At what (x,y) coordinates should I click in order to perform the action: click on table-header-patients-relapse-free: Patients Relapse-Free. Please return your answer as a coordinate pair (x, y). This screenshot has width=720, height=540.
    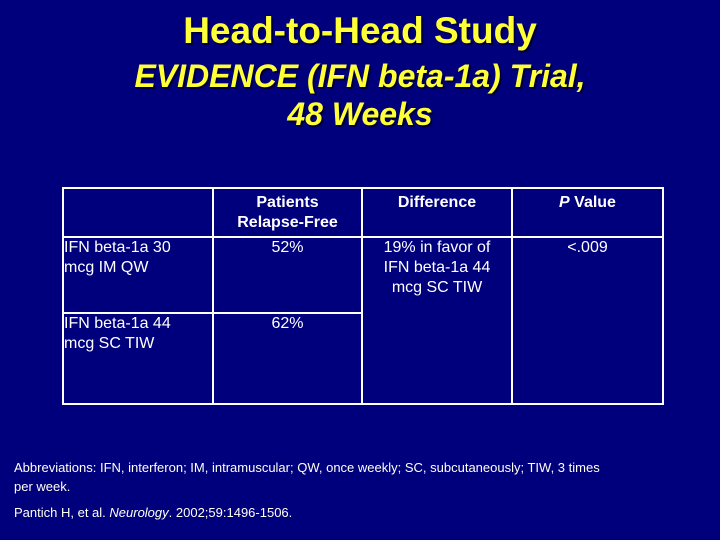
    Looking at the image, I should click on (287, 212).